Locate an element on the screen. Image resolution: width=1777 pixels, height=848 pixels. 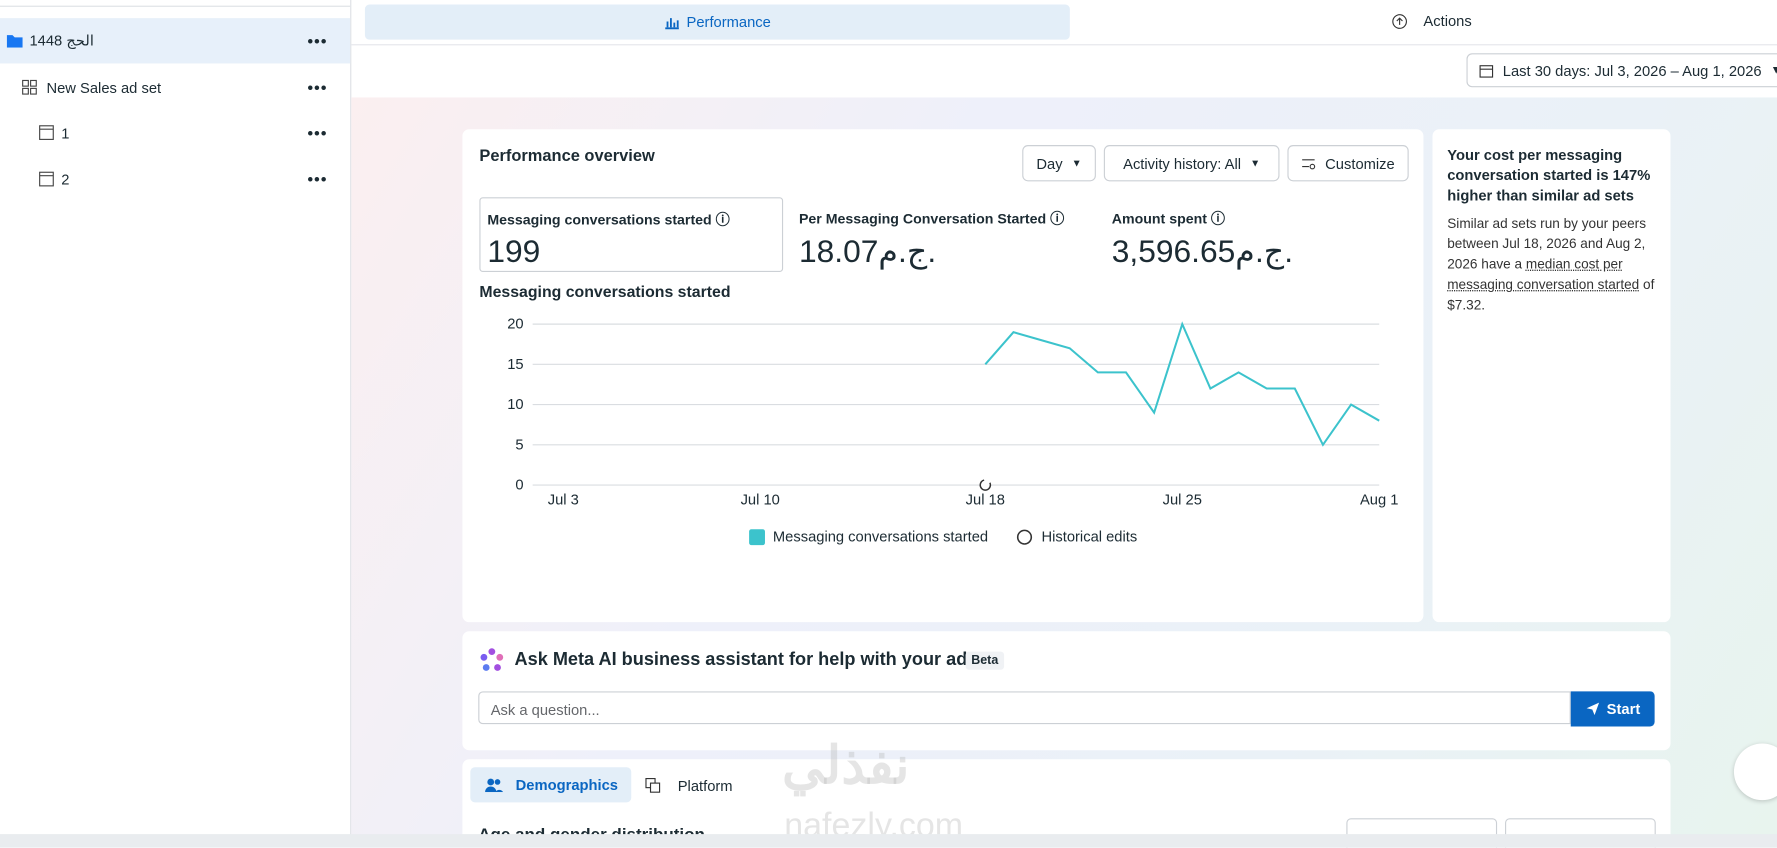
ad-name: 1 is located at coordinates (65, 133).